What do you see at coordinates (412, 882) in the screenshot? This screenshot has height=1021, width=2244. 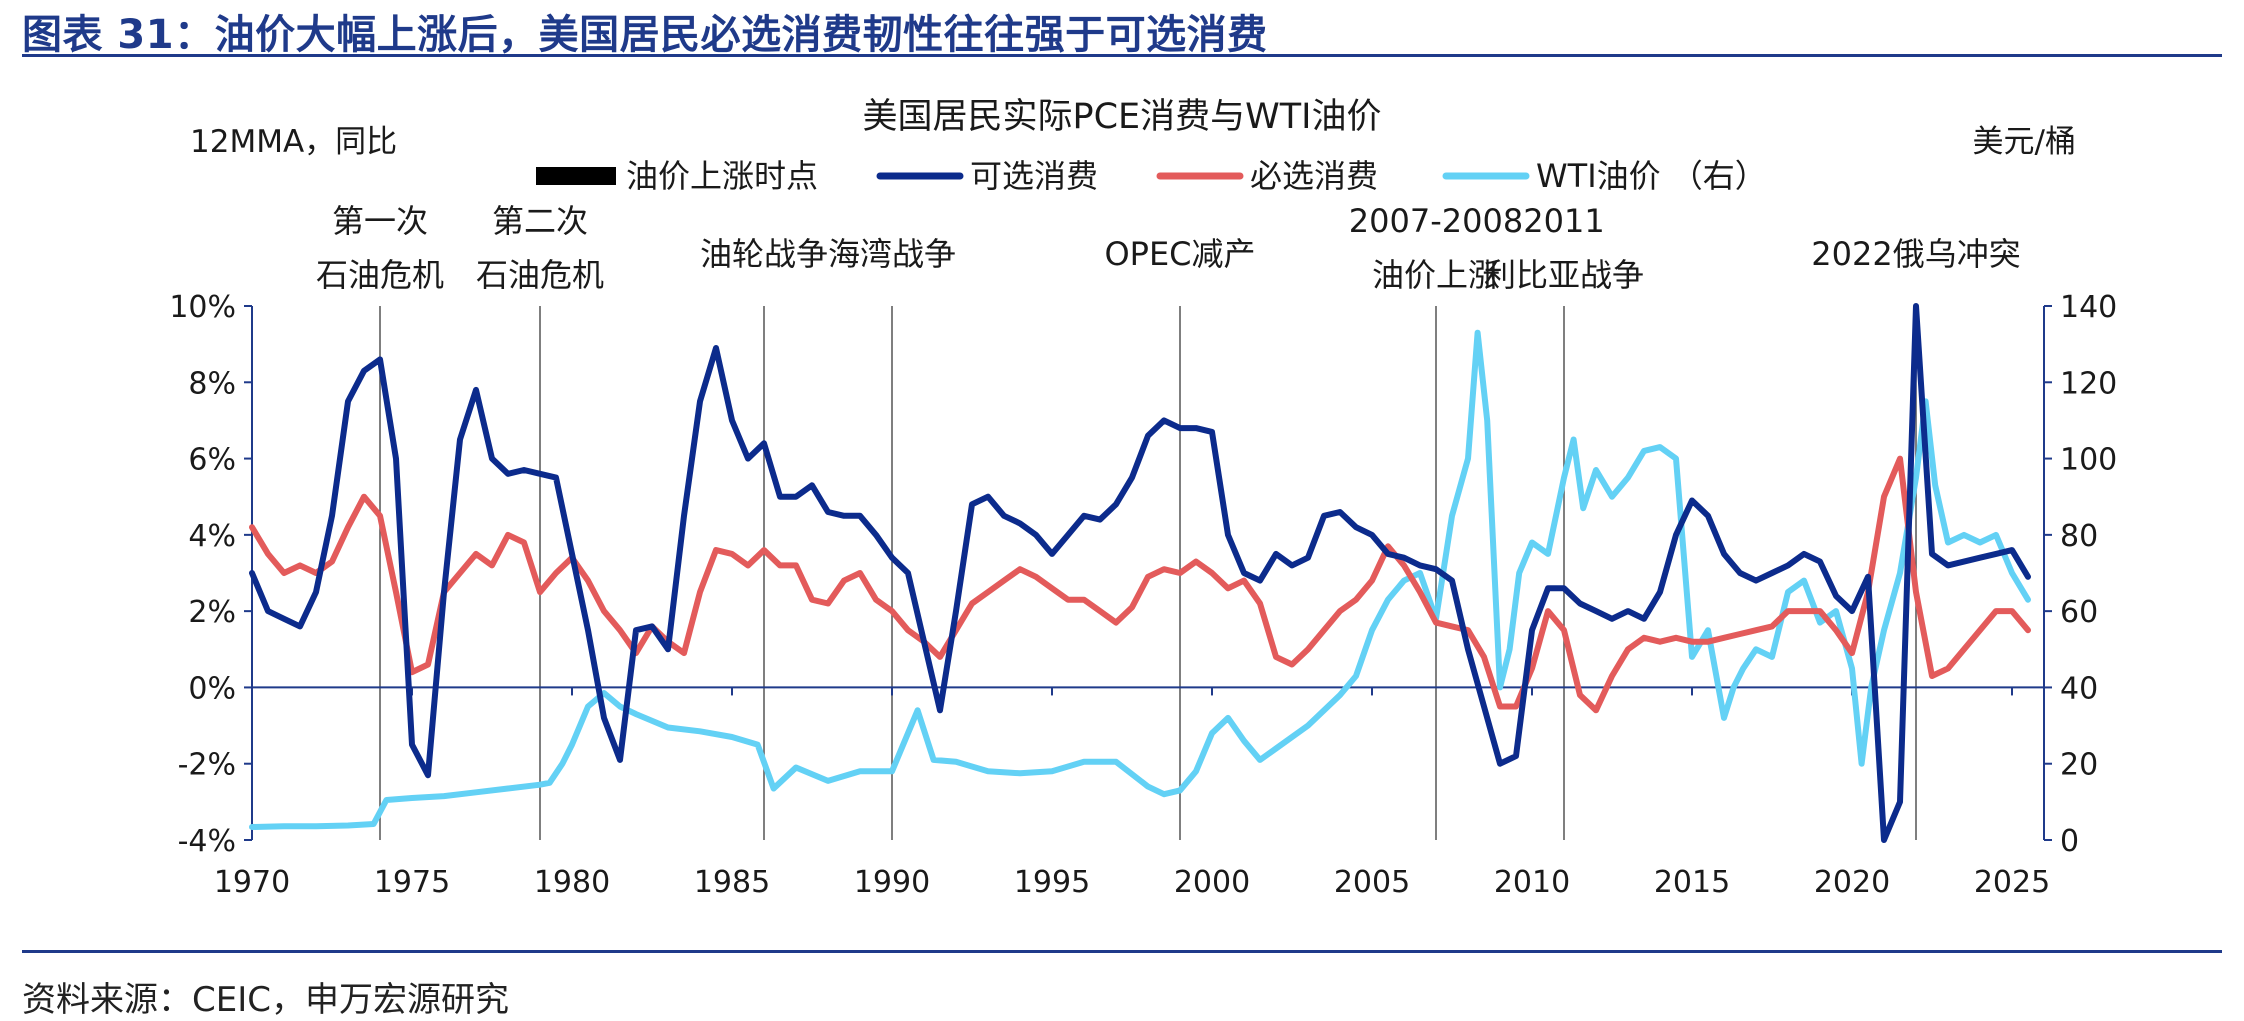 I see `x-tick-label-1: 1975` at bounding box center [412, 882].